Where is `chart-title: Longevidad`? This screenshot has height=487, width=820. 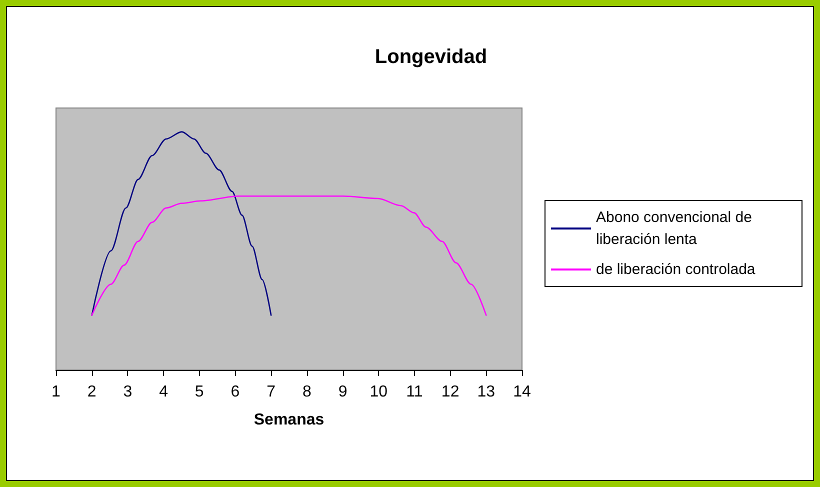
chart-title: Longevidad is located at coordinates (431, 57).